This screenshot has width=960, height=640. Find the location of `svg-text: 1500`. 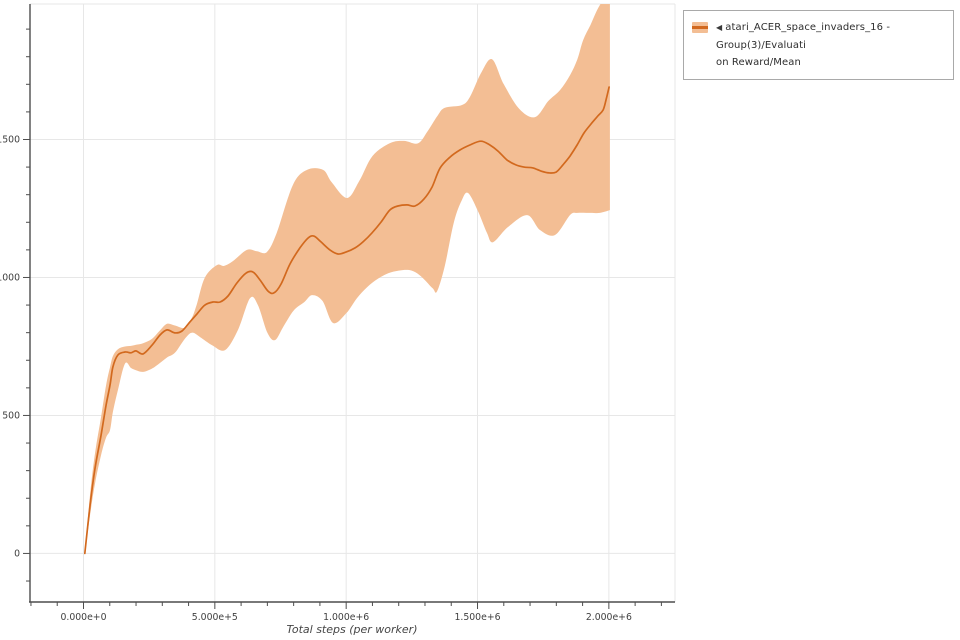

svg-text: 1500 is located at coordinates (10, 140).